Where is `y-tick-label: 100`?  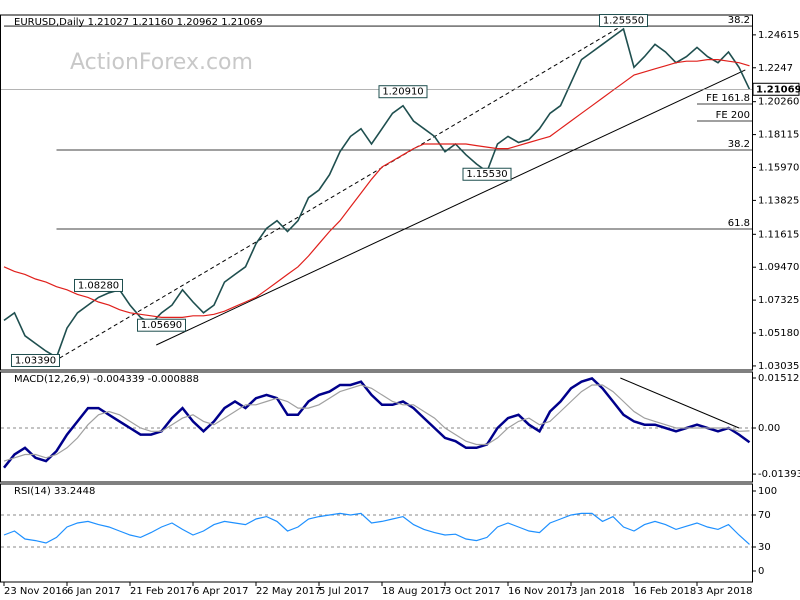
y-tick-label: 100 is located at coordinates (767, 491).